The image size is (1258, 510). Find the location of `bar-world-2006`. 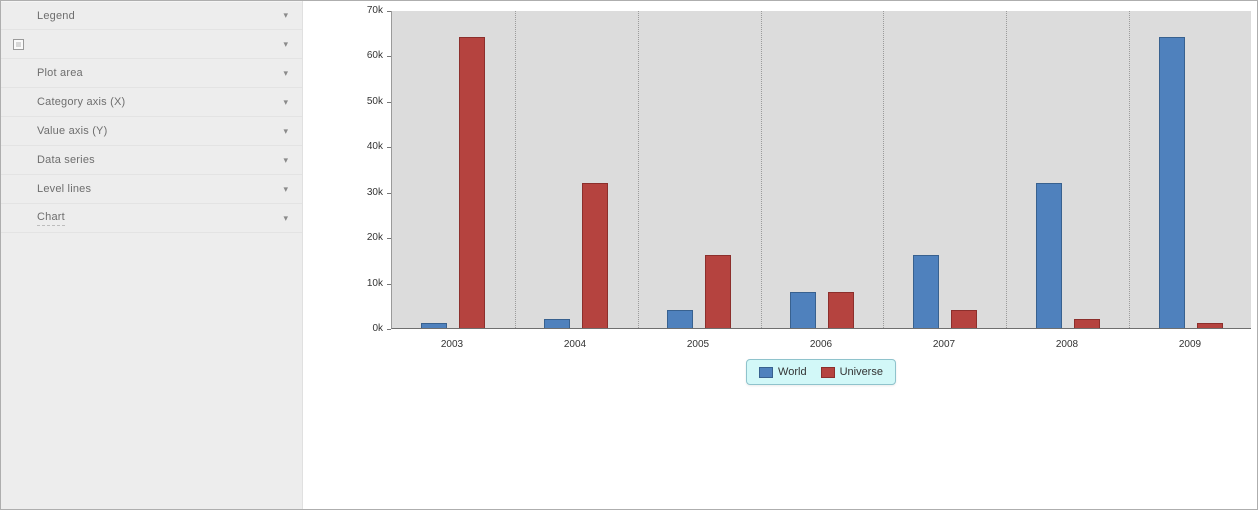

bar-world-2006 is located at coordinates (803, 310).